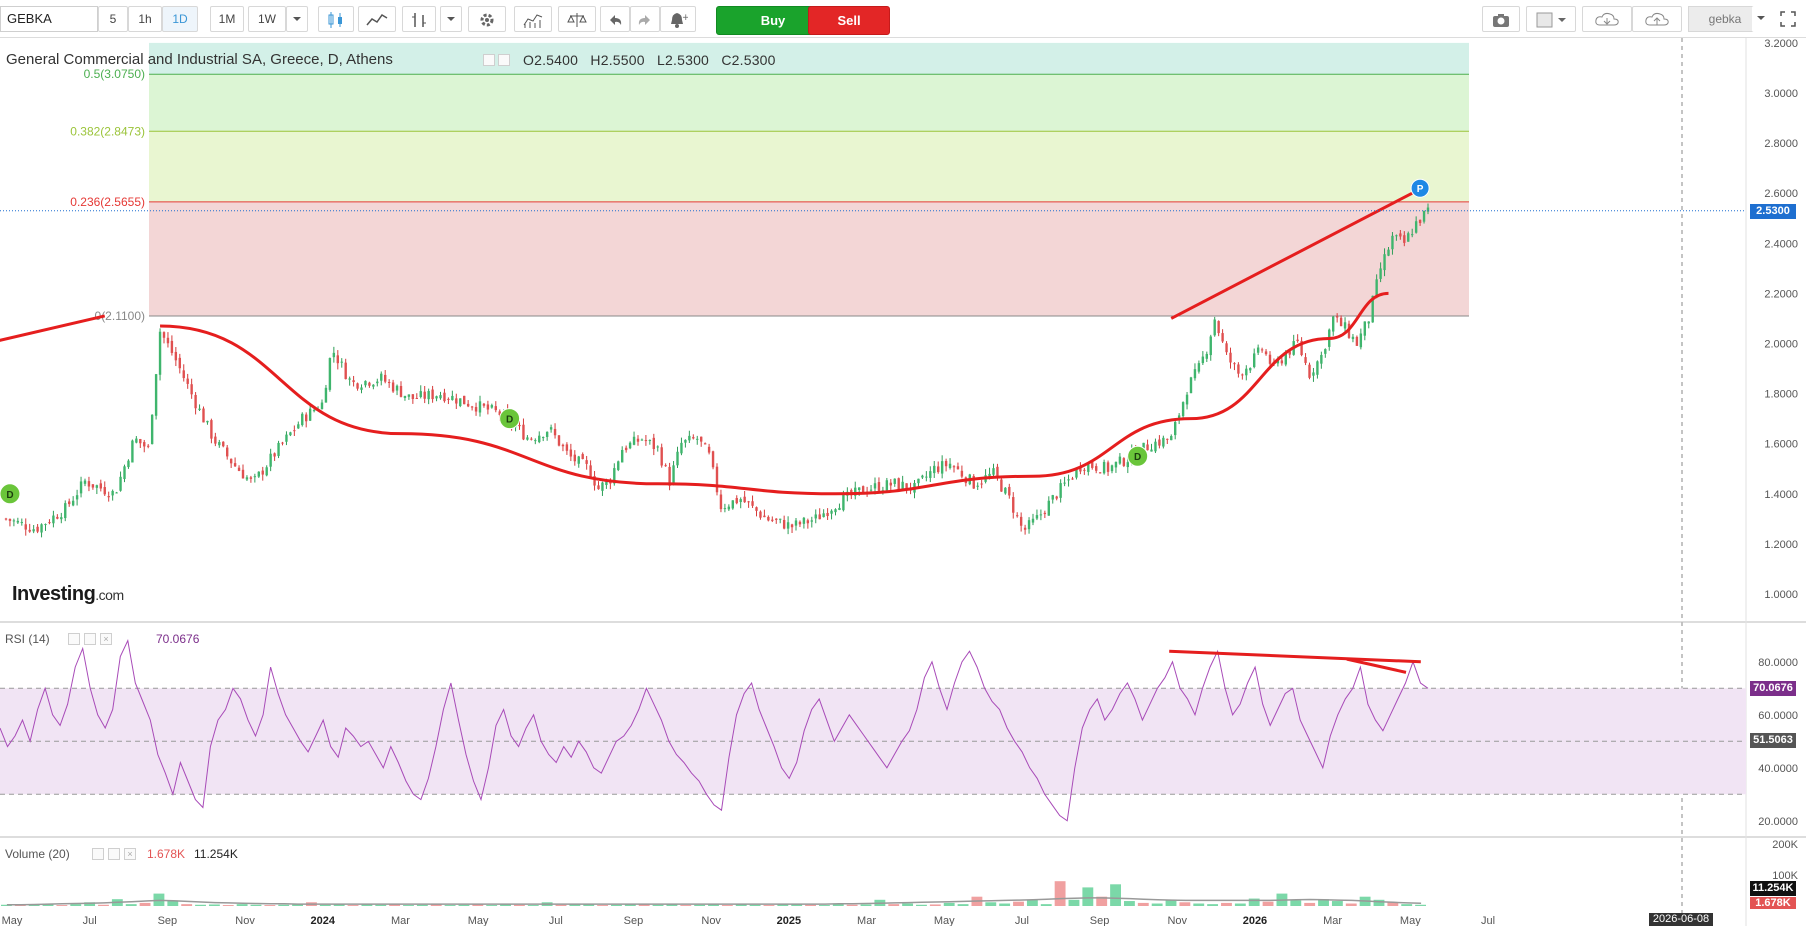 Image resolution: width=1806 pixels, height=926 pixels. Describe the element at coordinates (849, 20) in the screenshot. I see `sell-button: Sell` at that location.